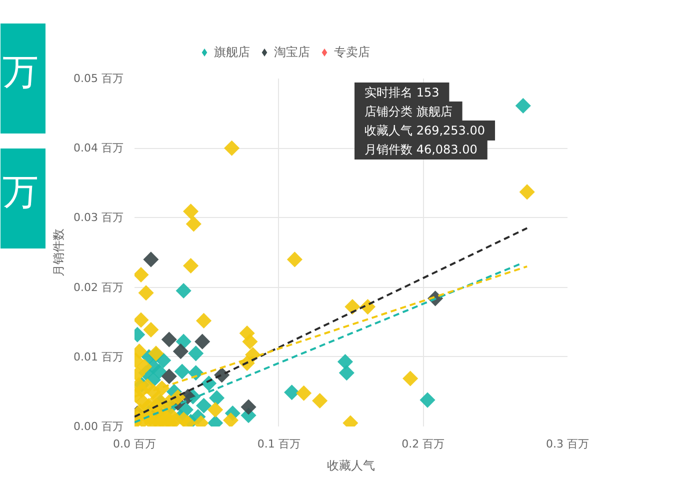  What do you see at coordinates (425, 131) in the screenshot?
I see `annotation: 收藏人气 269,253.00` at bounding box center [425, 131].